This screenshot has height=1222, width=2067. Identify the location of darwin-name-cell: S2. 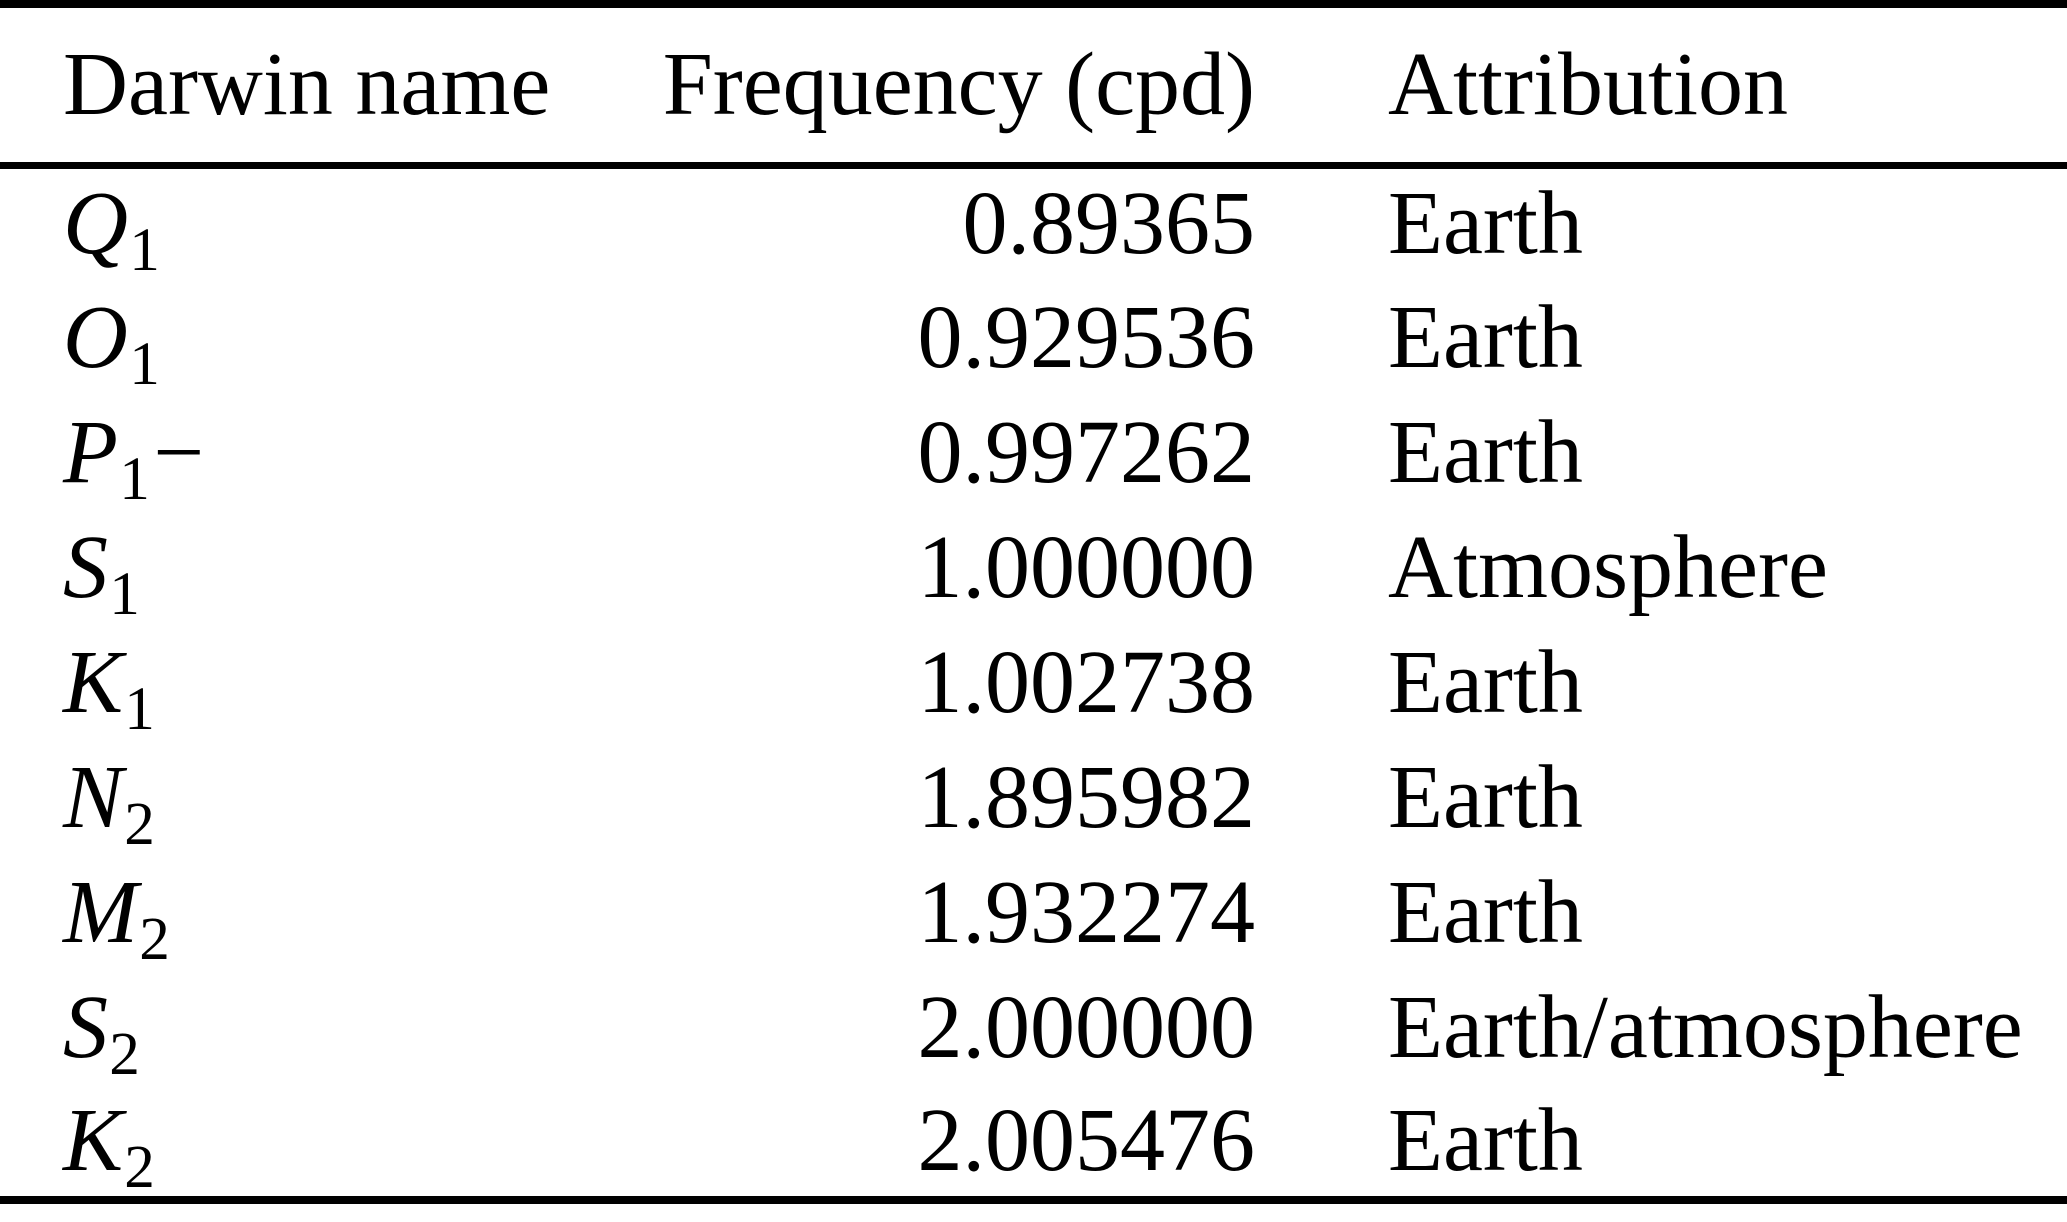
(101, 1032).